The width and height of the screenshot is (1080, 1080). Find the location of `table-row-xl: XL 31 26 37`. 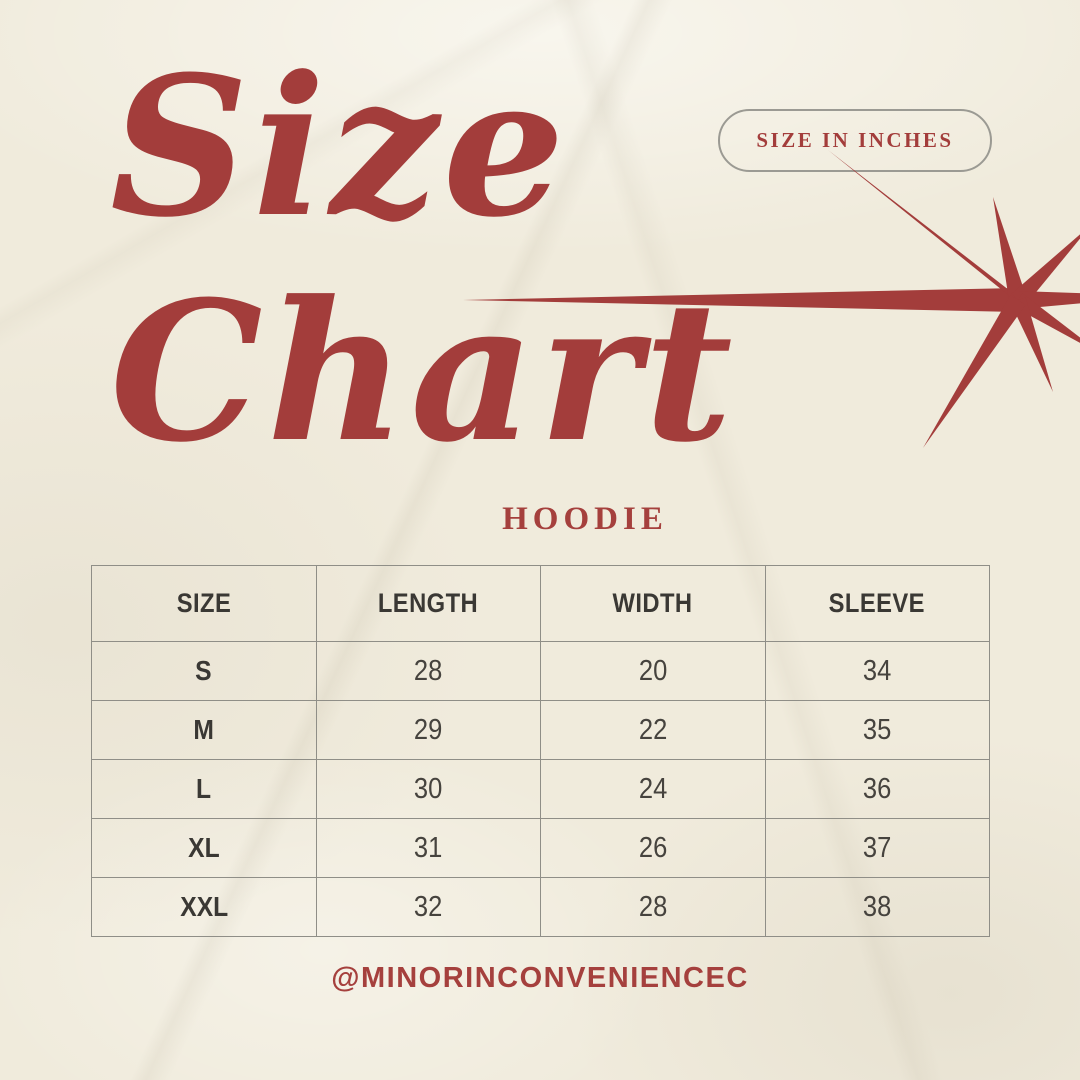

table-row-xl: XL 31 26 37 is located at coordinates (540, 848).